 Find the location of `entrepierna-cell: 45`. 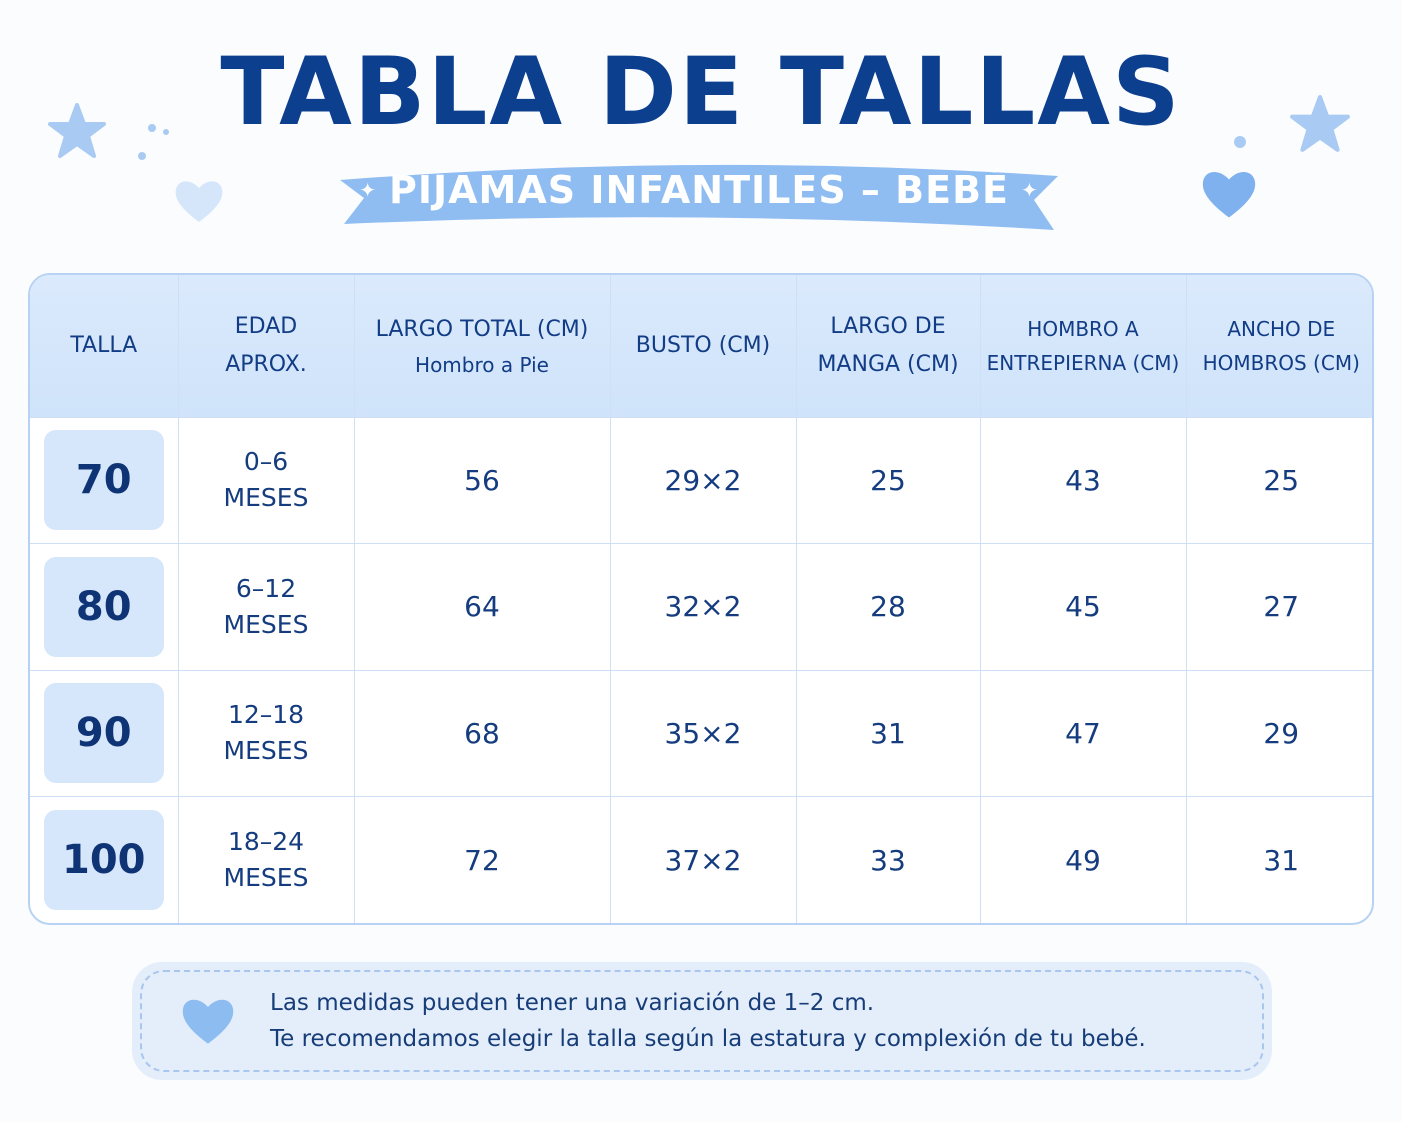

entrepierna-cell: 45 is located at coordinates (1083, 607).